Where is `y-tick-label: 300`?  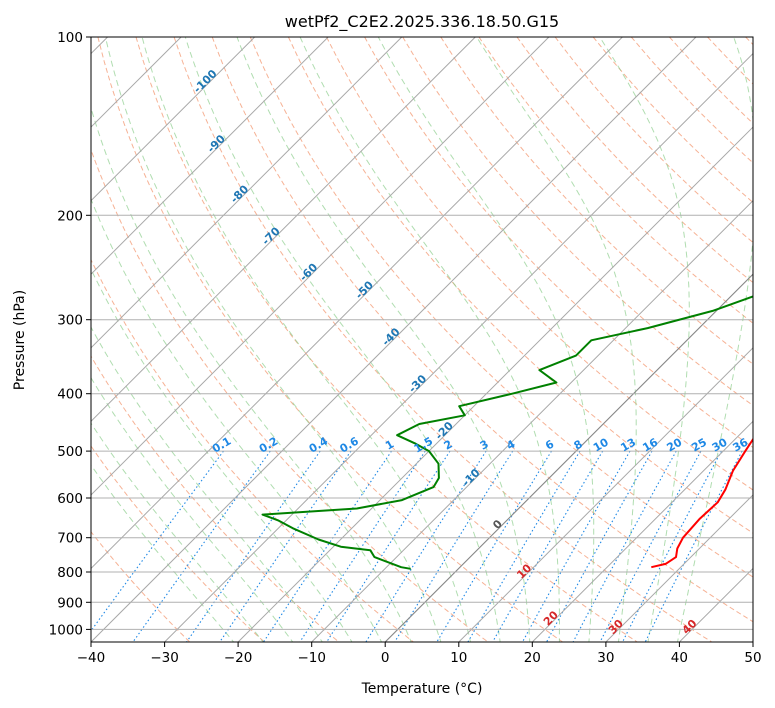
y-tick-label: 300 is located at coordinates (70, 321).